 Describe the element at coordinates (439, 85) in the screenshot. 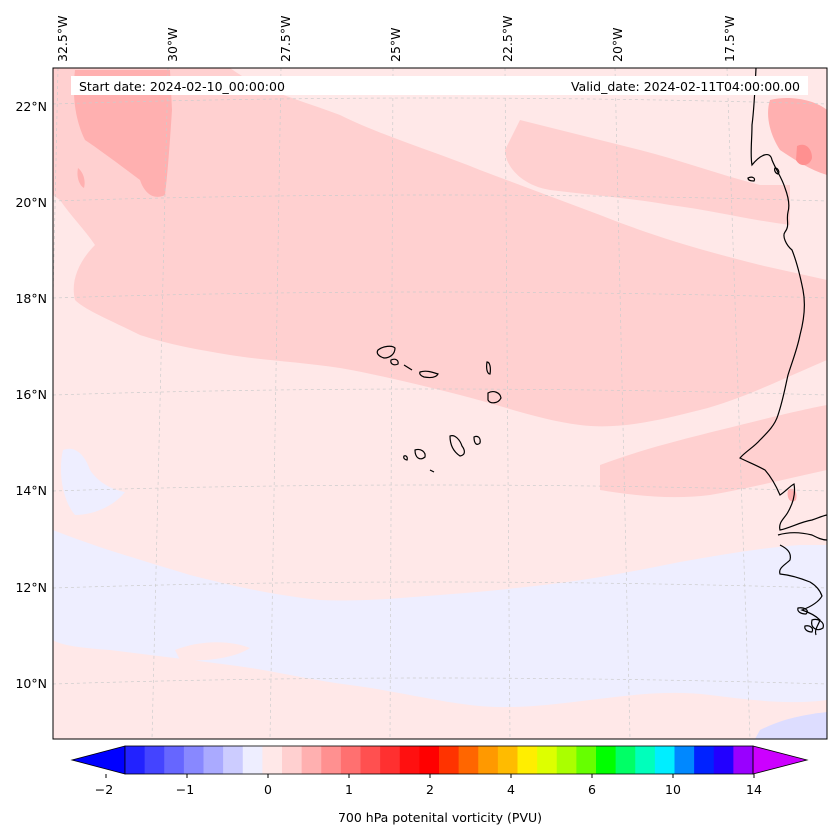

I see `info-box` at that location.